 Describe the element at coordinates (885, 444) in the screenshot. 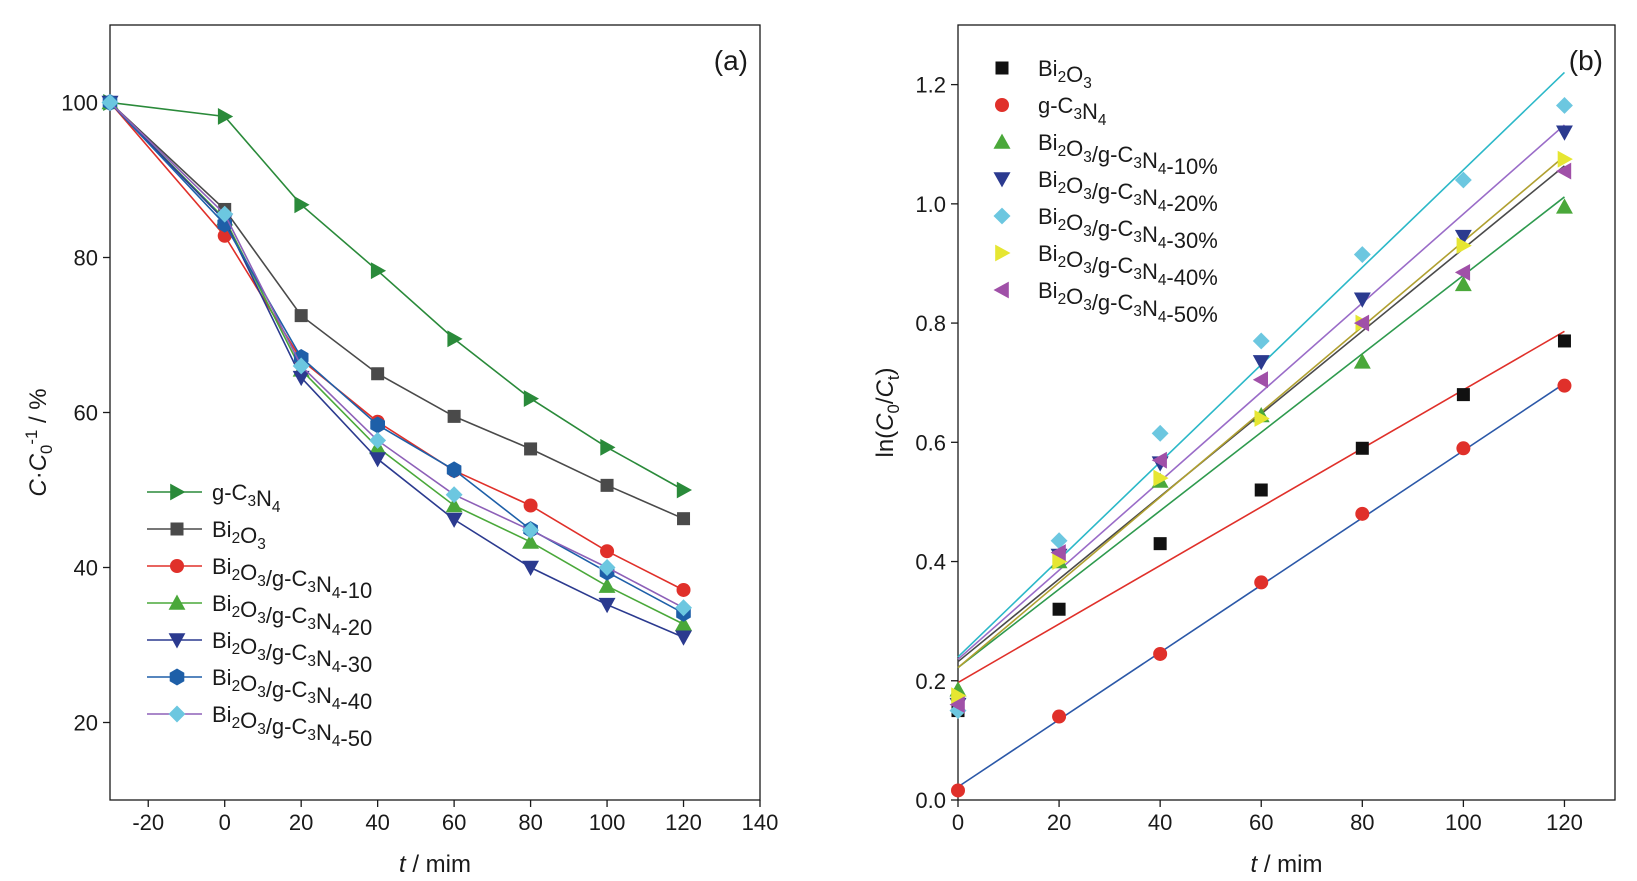

I see `y-axis-label-b-part: ln(` at that location.